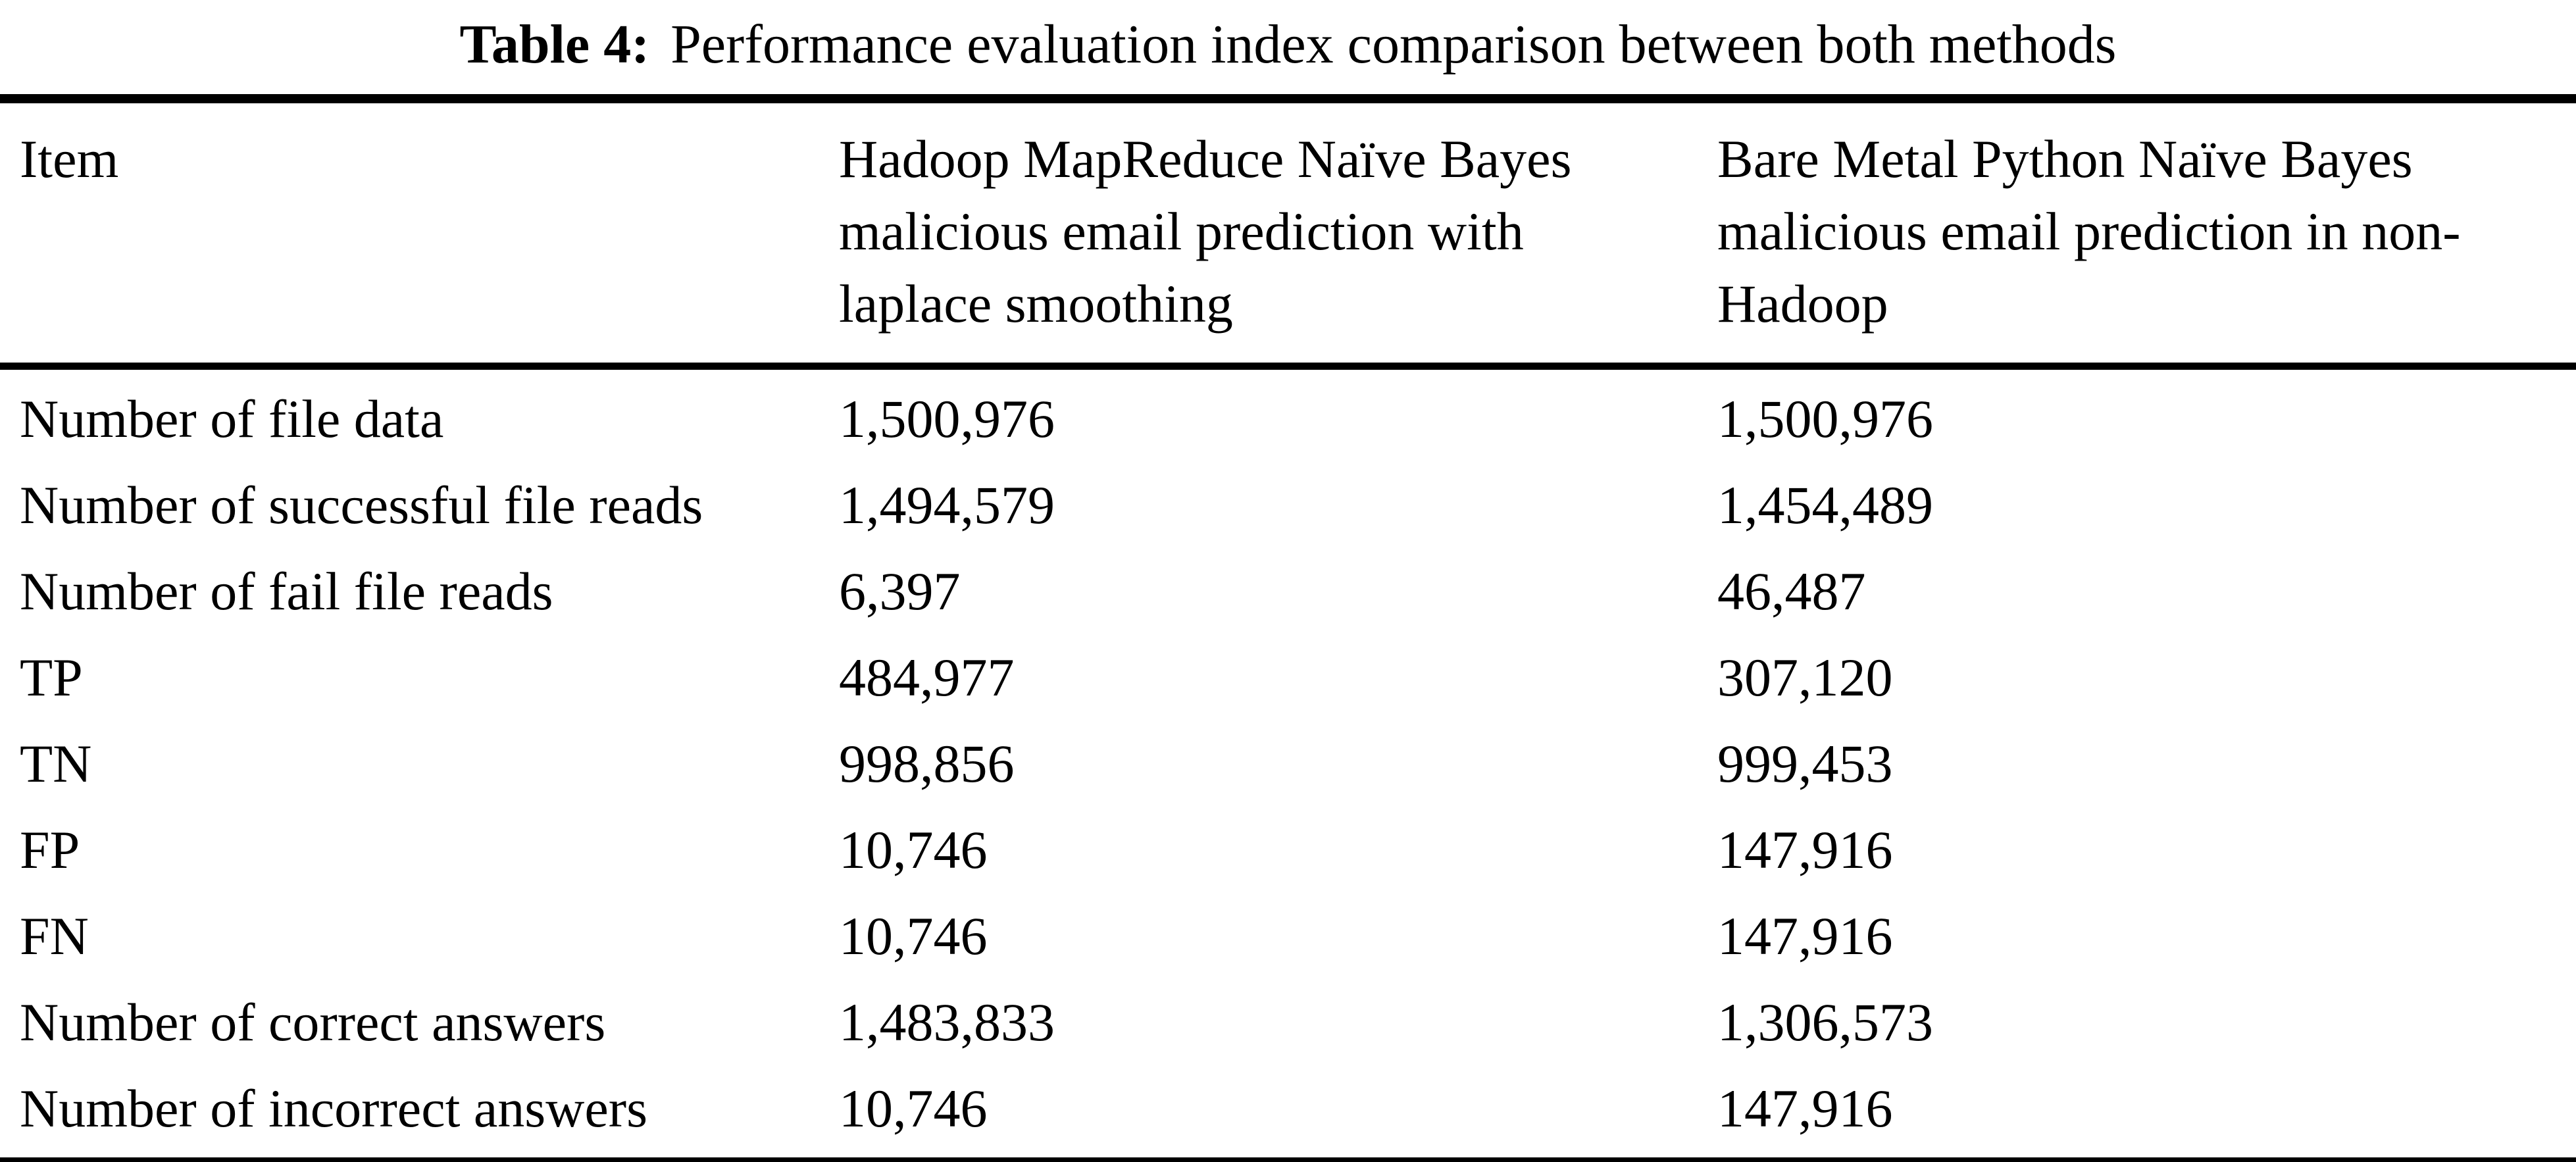  I want to click on item-cell: TP, so click(52, 677).